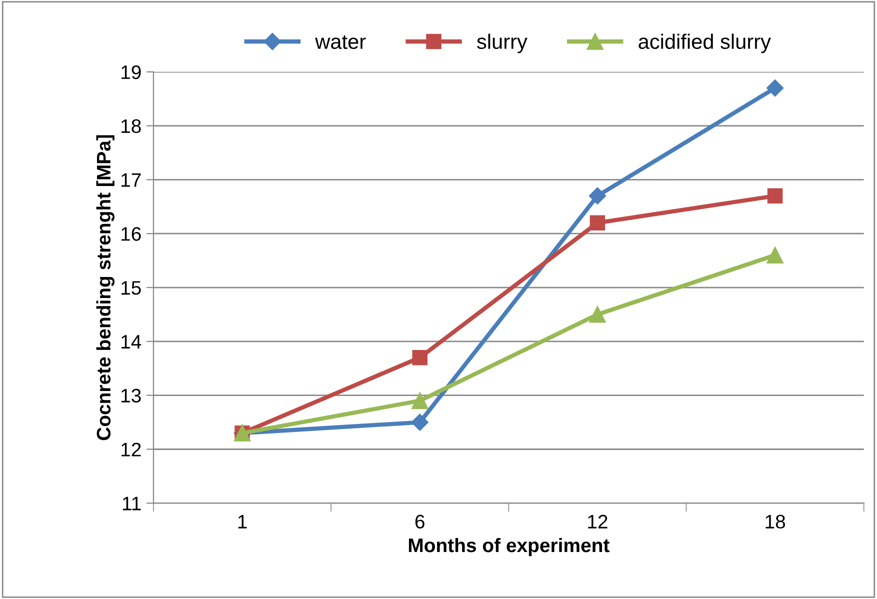 This screenshot has width=877, height=599. I want to click on y-tick-label: 11, so click(131, 503).